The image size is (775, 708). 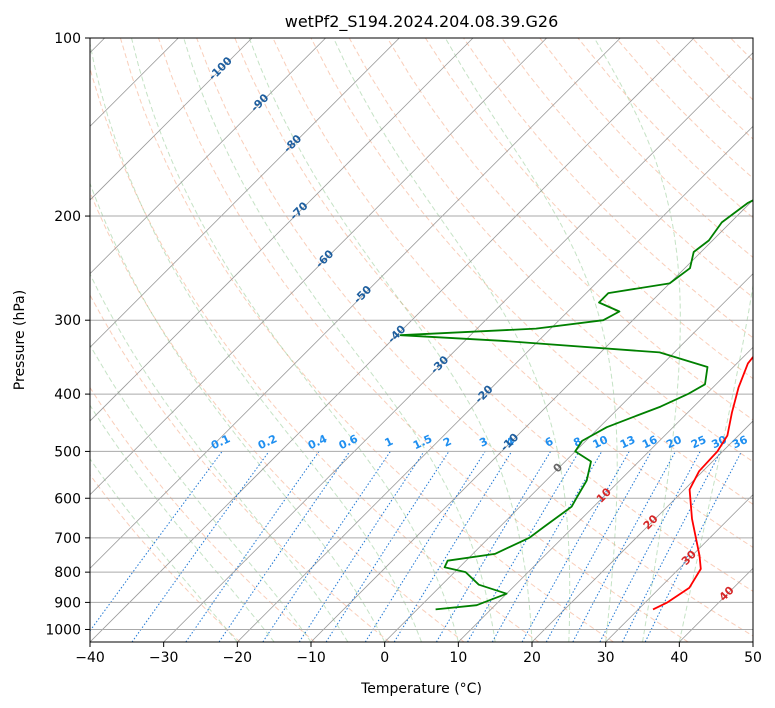 What do you see at coordinates (67, 573) in the screenshot?
I see `y-tick-label: 800` at bounding box center [67, 573].